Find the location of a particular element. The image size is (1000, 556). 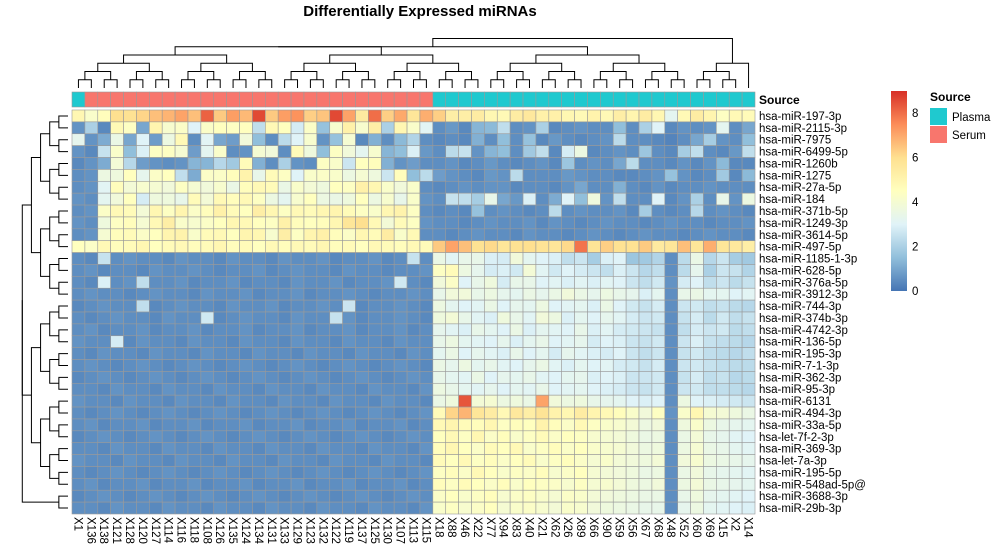

row-label: hsa-miR-1260b is located at coordinates (798, 164).